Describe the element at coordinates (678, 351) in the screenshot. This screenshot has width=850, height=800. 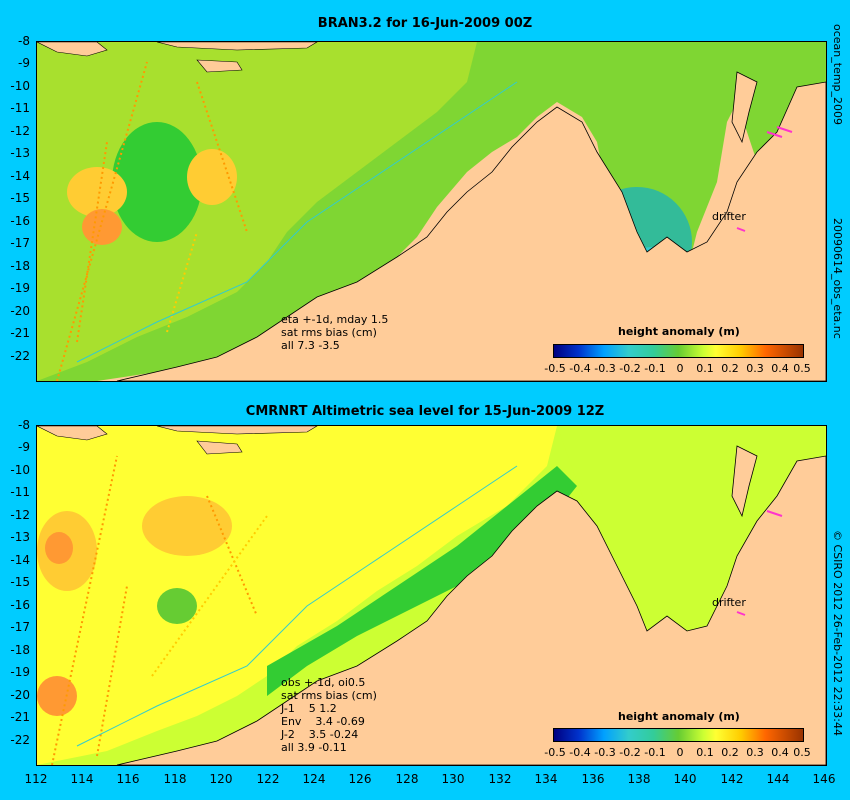
I see `top-colorbar` at that location.